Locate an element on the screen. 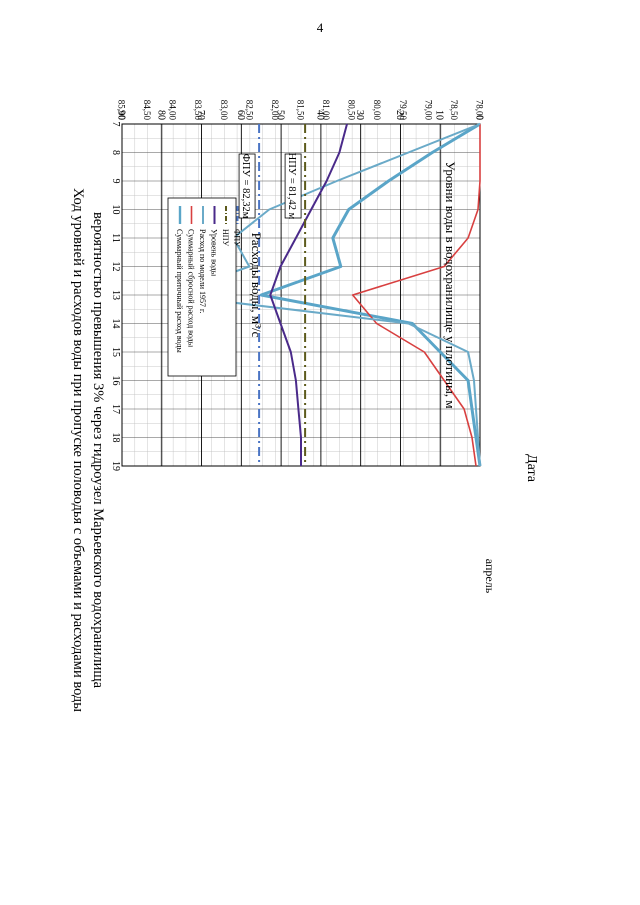  left-tick-label: 50 is located at coordinates (280, 115).